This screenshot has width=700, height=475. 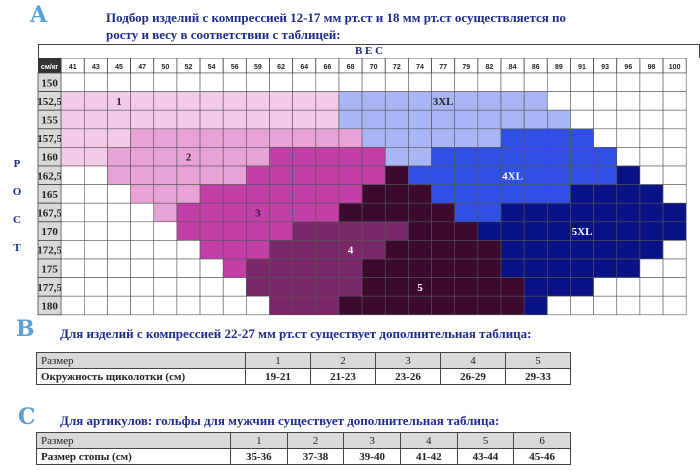 I want to click on section-c-letter: C, so click(x=27, y=417).